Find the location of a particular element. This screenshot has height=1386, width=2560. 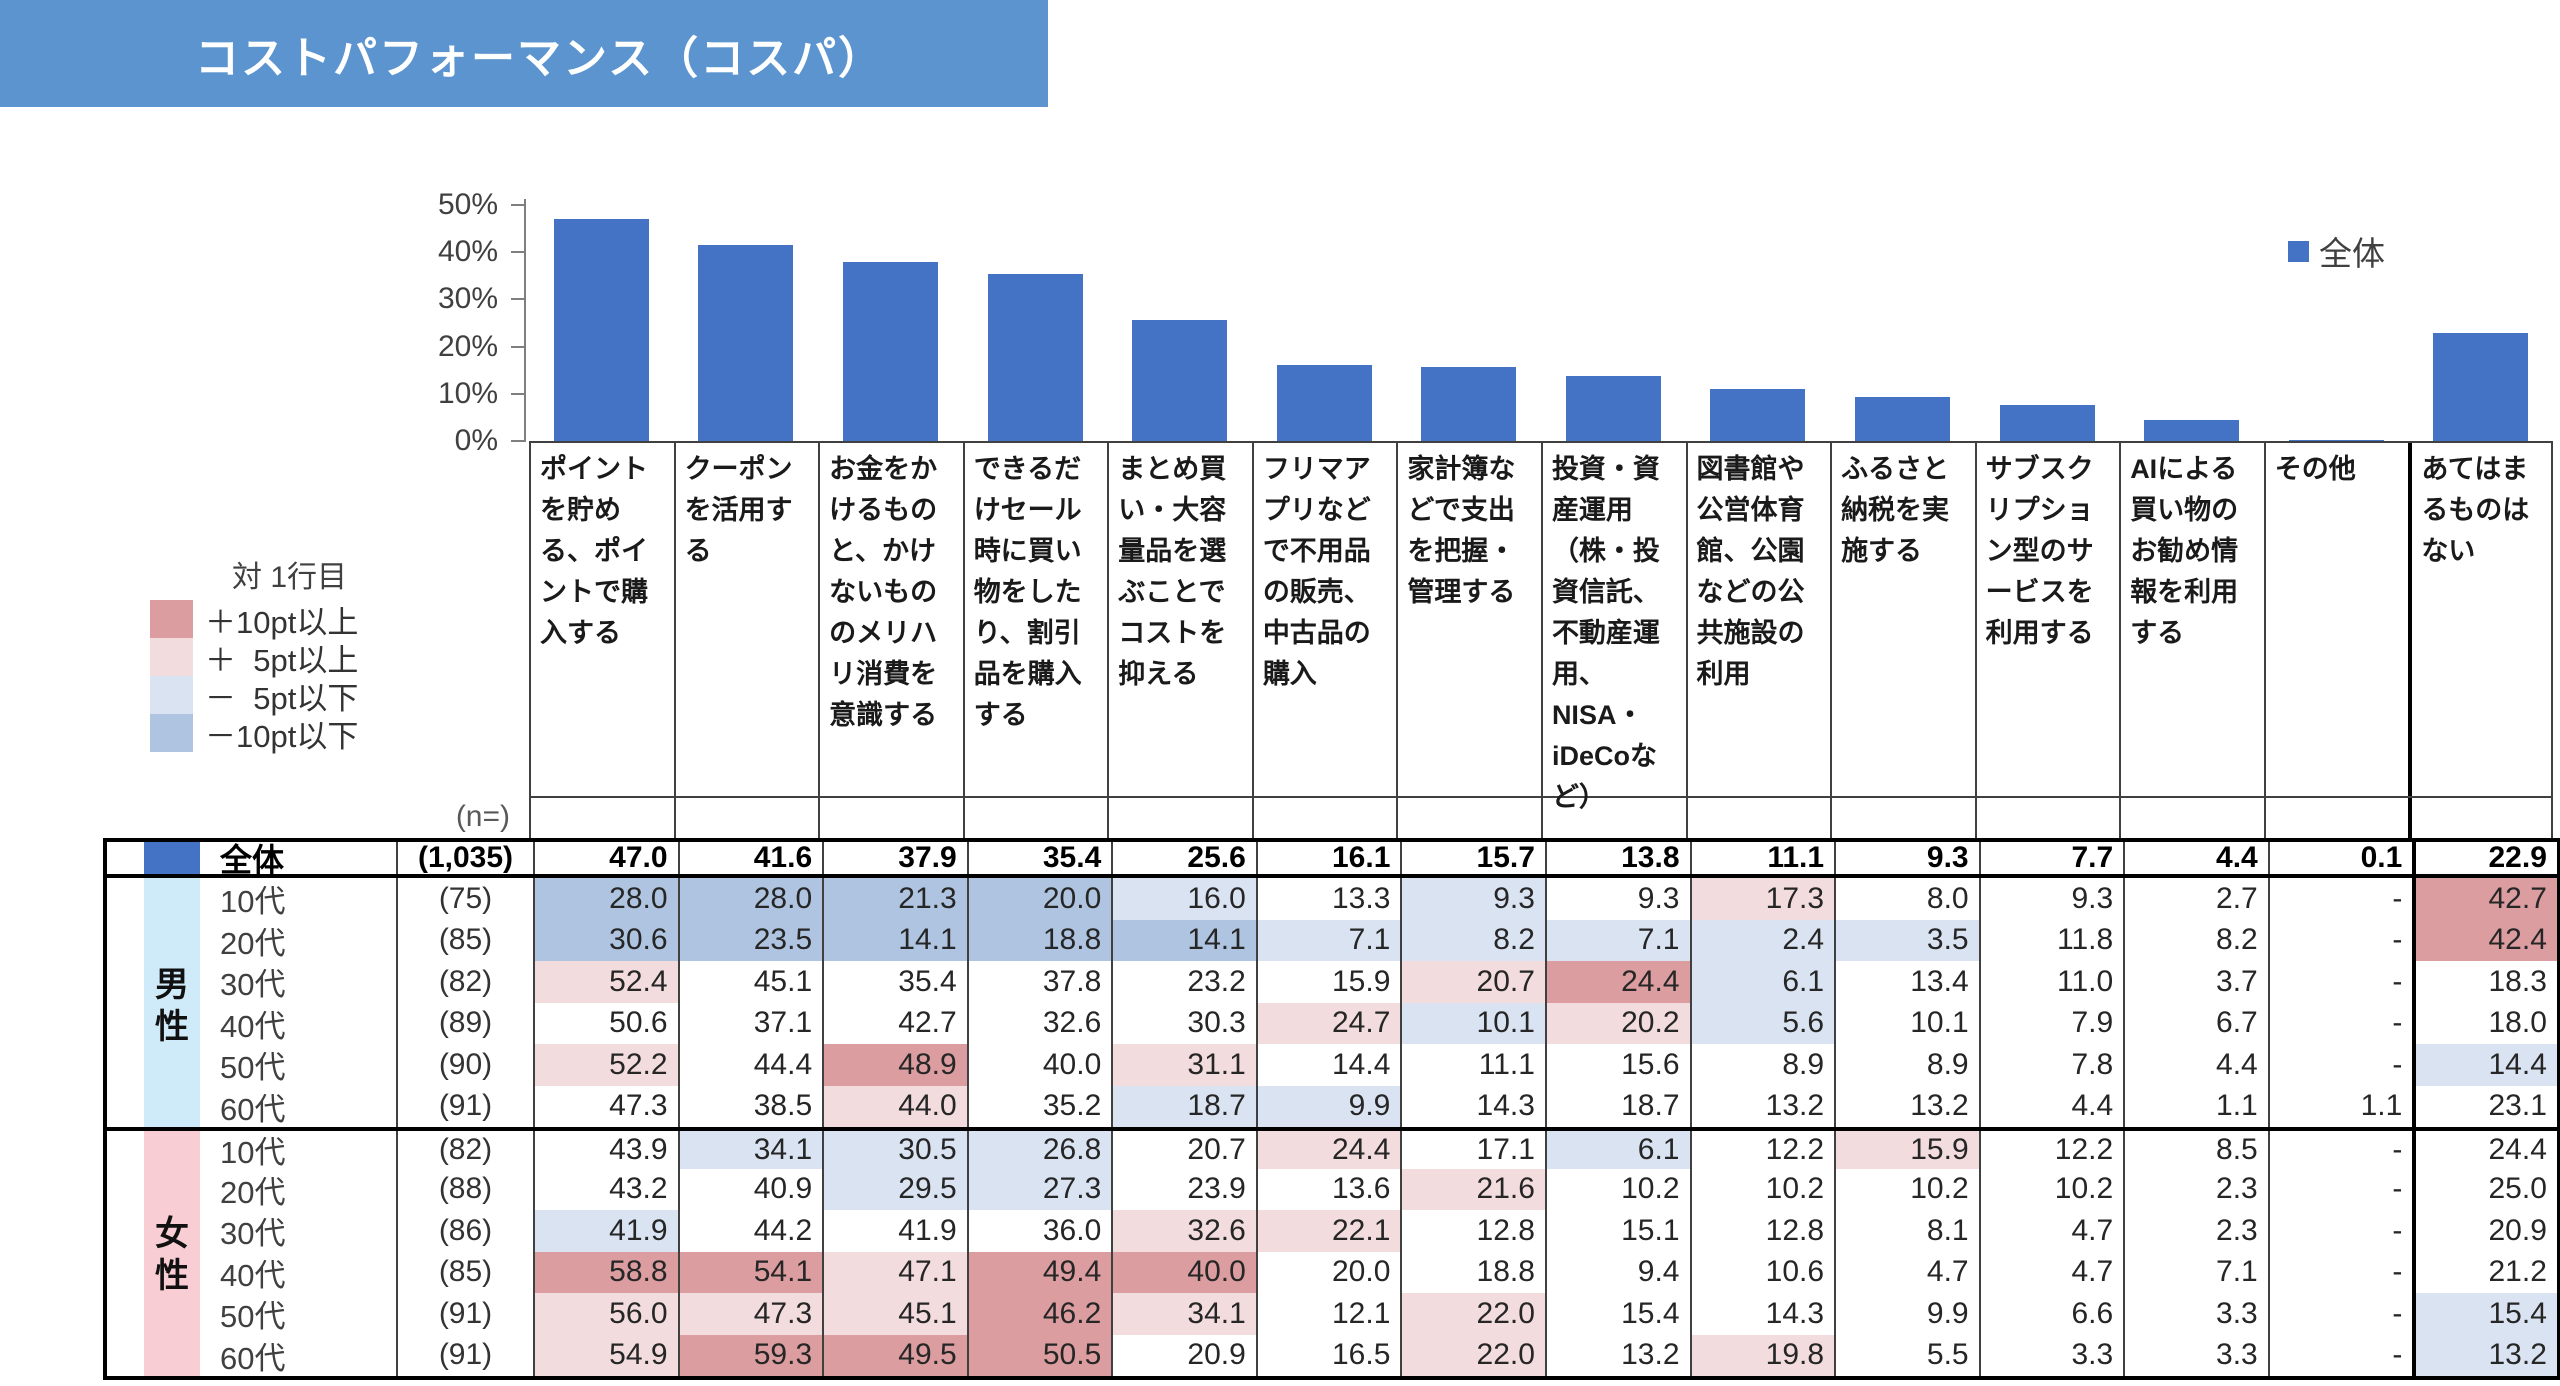

gender-strip-cell is located at coordinates (172, 1150).